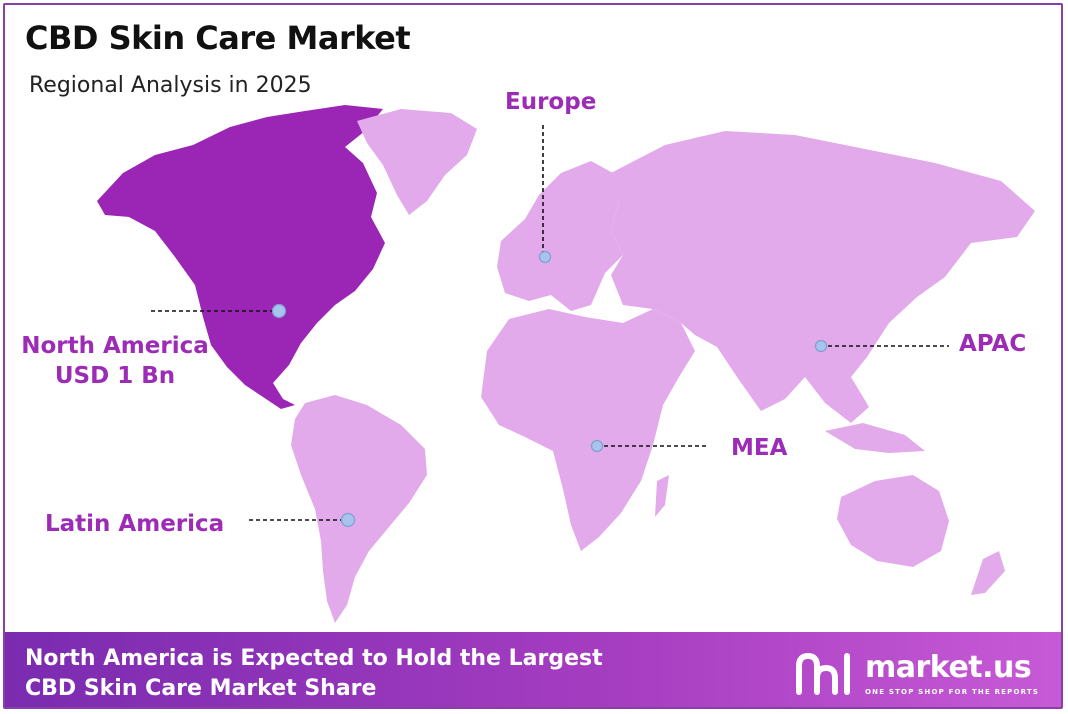 The width and height of the screenshot is (1068, 714). I want to click on mea-marker, so click(597, 446).